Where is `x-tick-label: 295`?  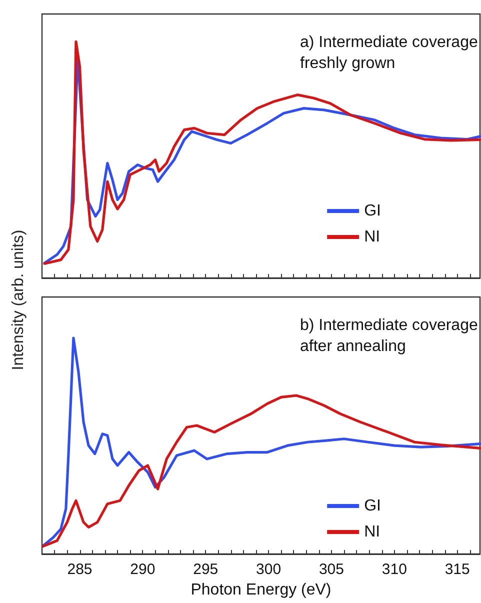 x-tick-label: 295 is located at coordinates (205, 569).